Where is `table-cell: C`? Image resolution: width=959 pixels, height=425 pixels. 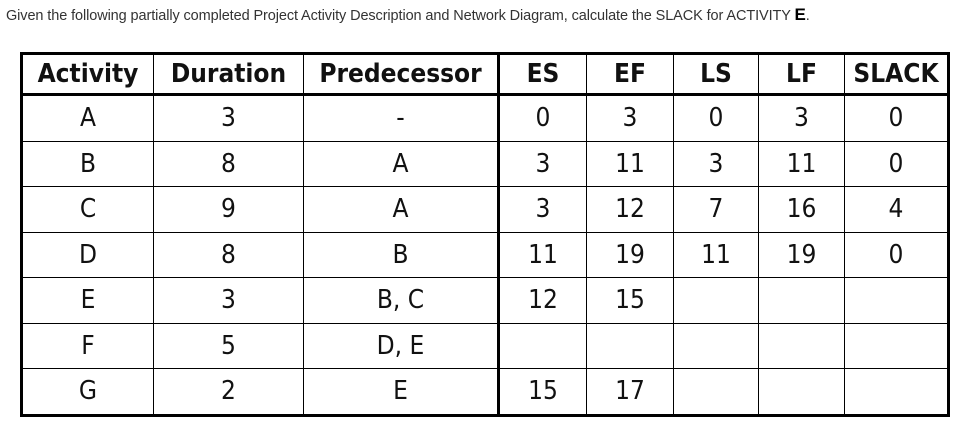 table-cell: C is located at coordinates (87, 209).